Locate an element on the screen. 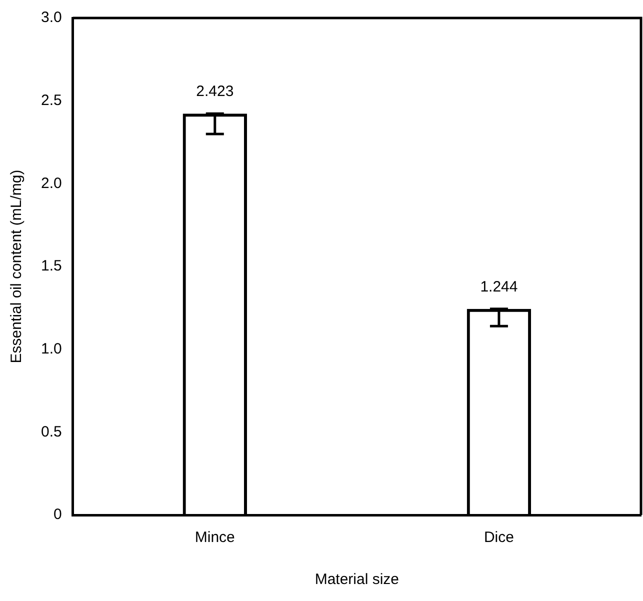 The width and height of the screenshot is (643, 601). x-tick-label: Dice is located at coordinates (499, 537).